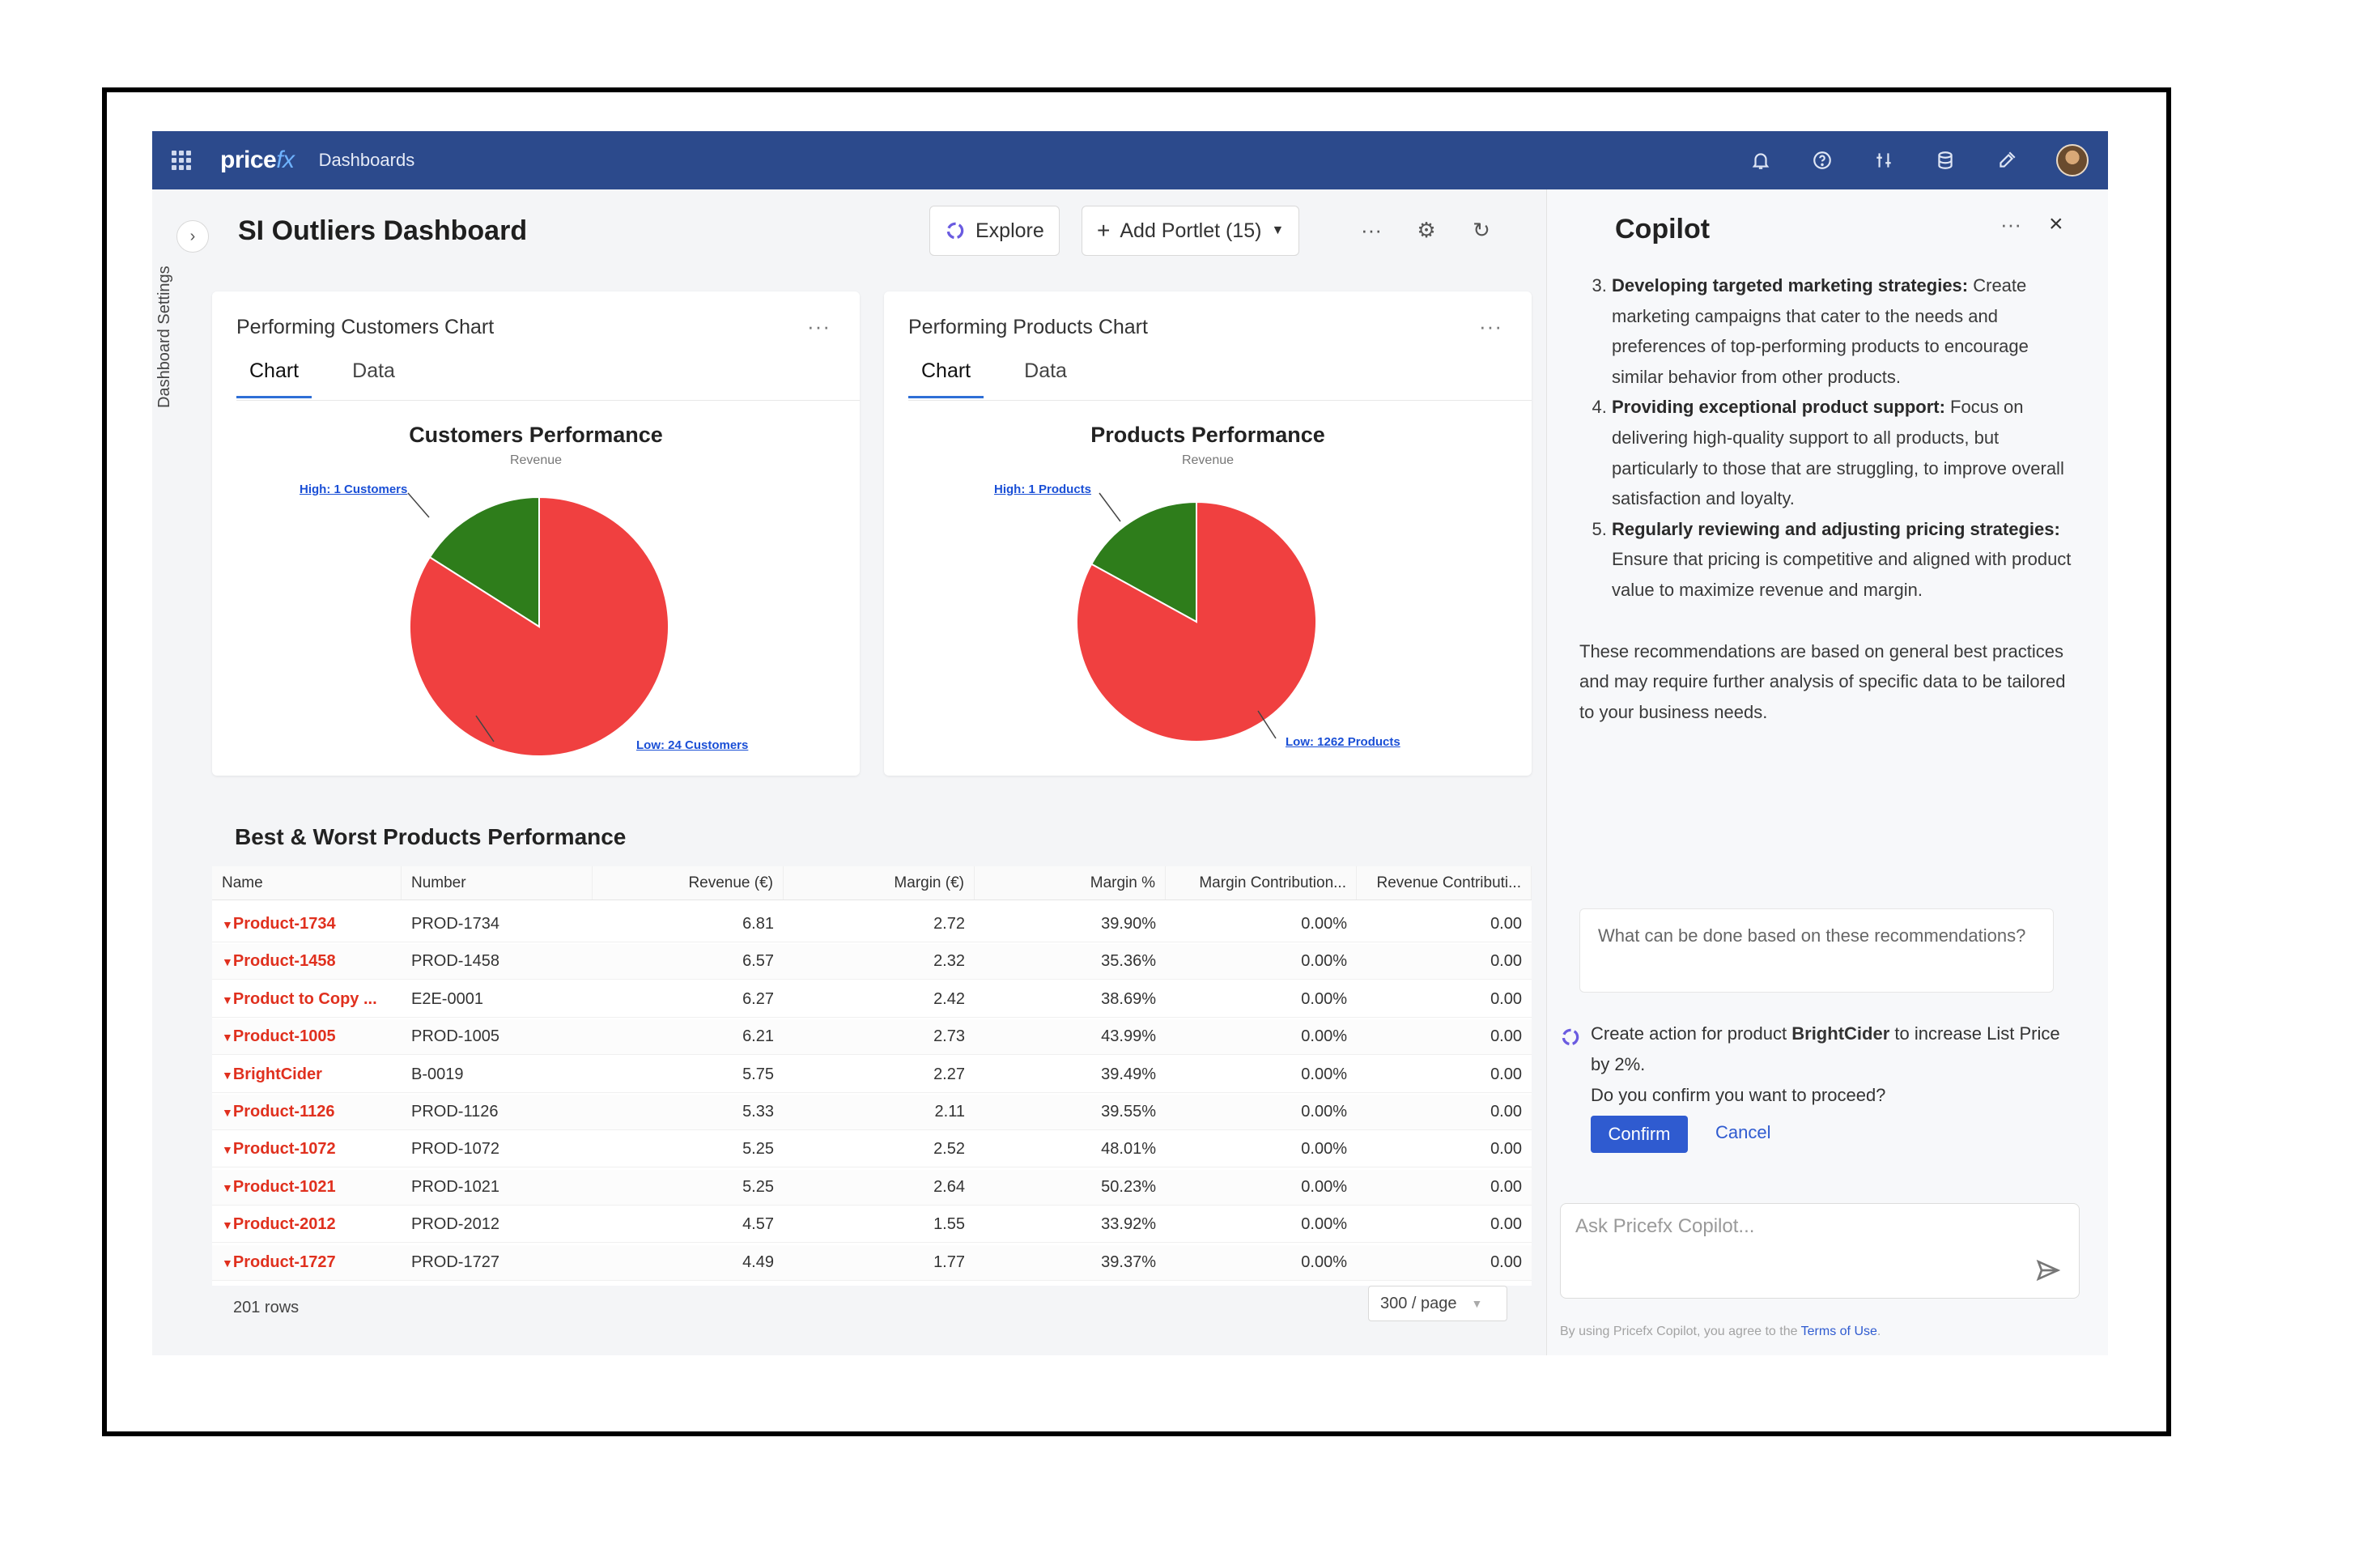 The image size is (2380, 1548). Describe the element at coordinates (1884, 160) in the screenshot. I see `network-icon` at that location.